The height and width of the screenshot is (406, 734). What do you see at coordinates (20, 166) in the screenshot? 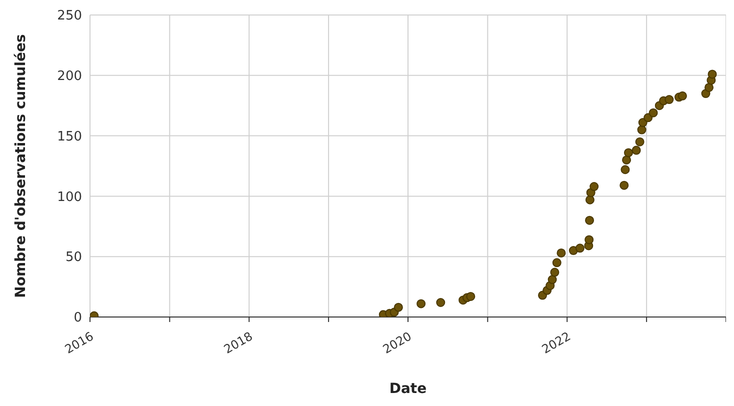
I see `y-axis-title: Nombre d'observations cumulées` at bounding box center [20, 166].